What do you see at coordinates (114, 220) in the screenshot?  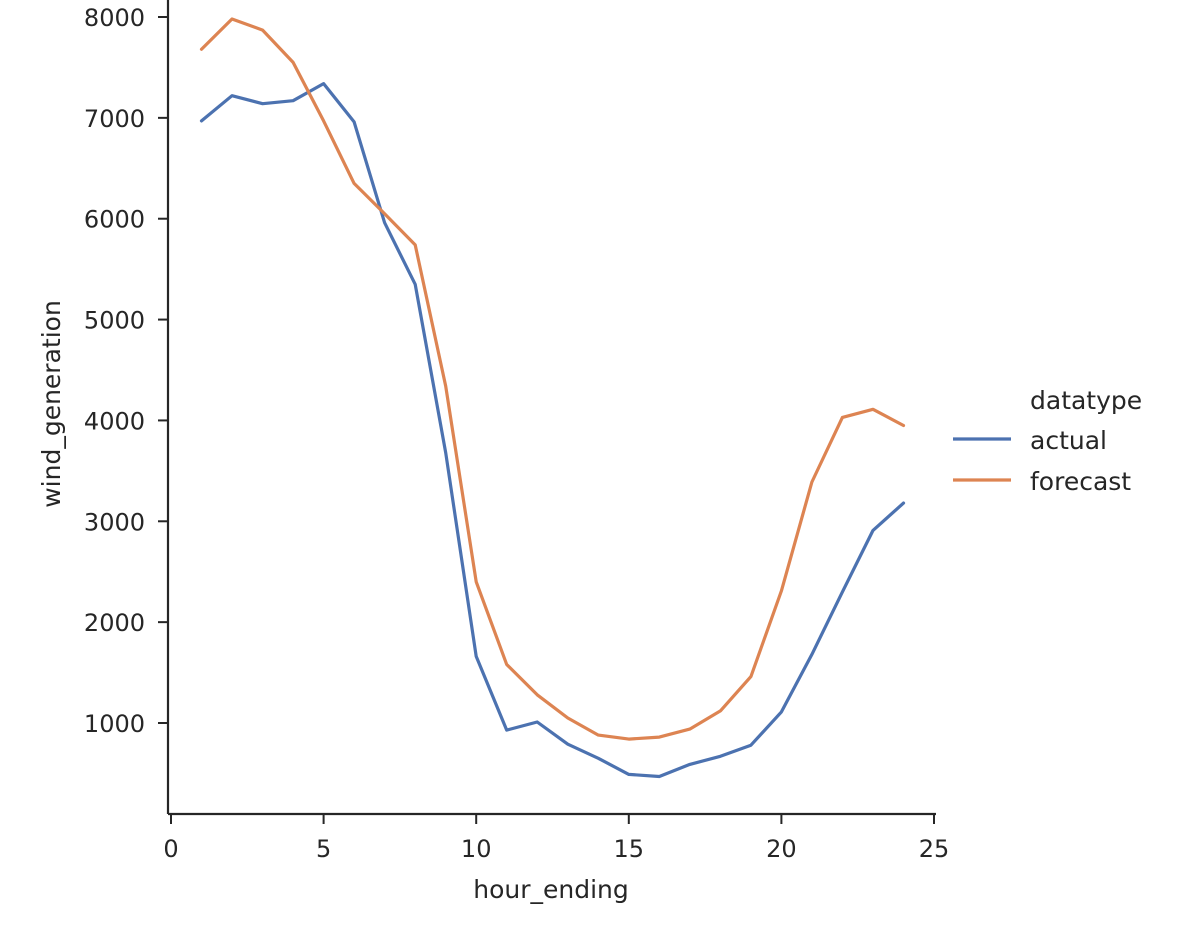 I see `y-tick-label: 6000` at bounding box center [114, 220].